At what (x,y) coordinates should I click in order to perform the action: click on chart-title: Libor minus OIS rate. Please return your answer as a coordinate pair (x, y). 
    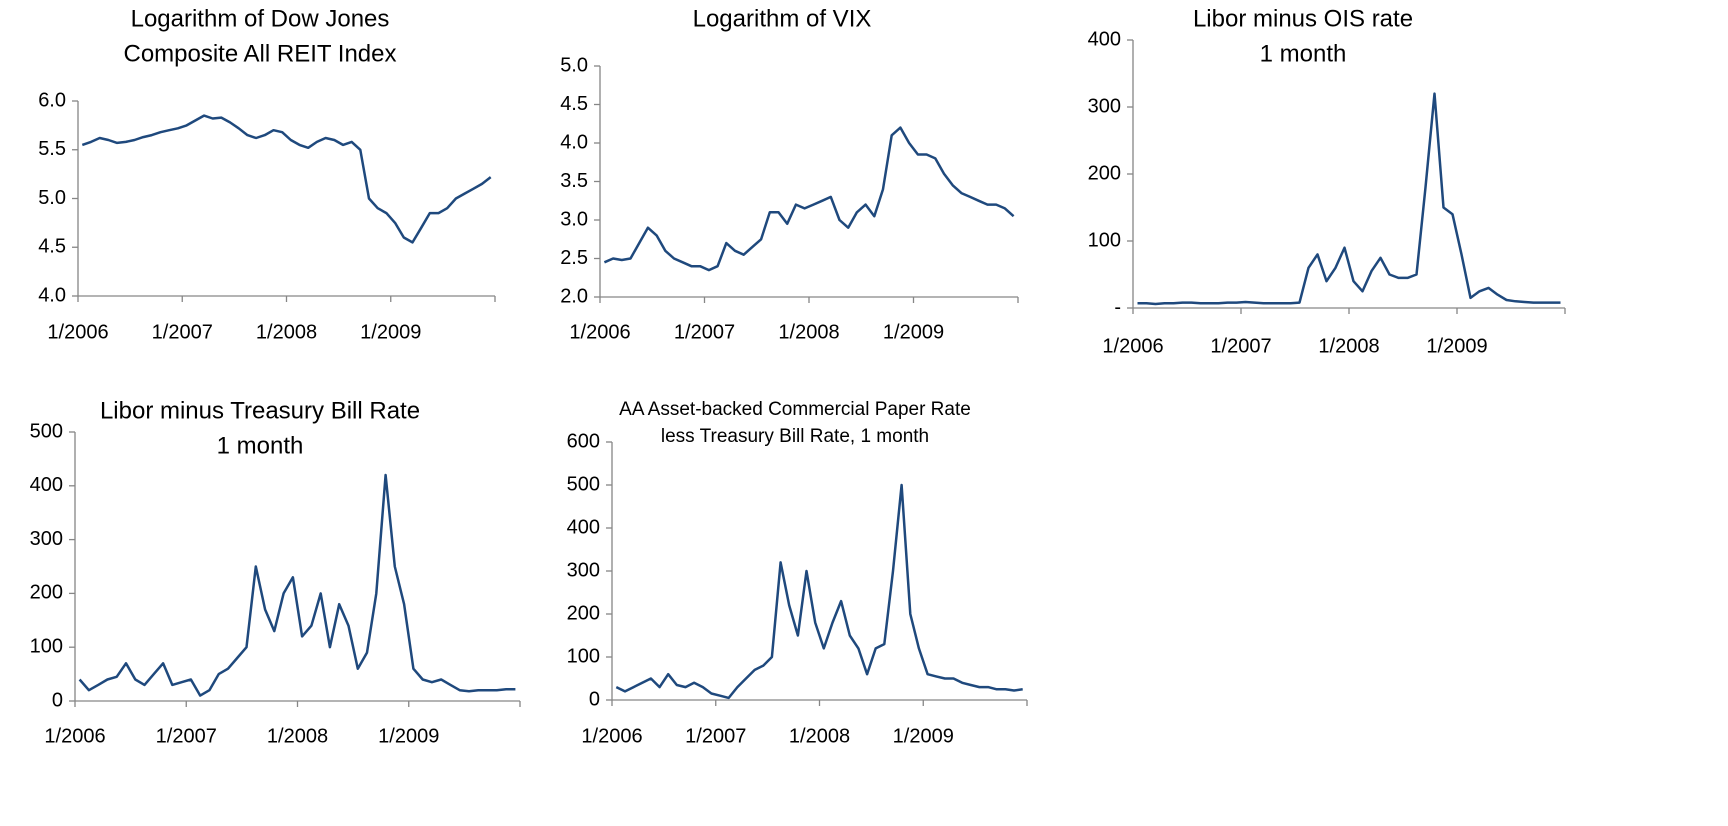
    Looking at the image, I should click on (1303, 18).